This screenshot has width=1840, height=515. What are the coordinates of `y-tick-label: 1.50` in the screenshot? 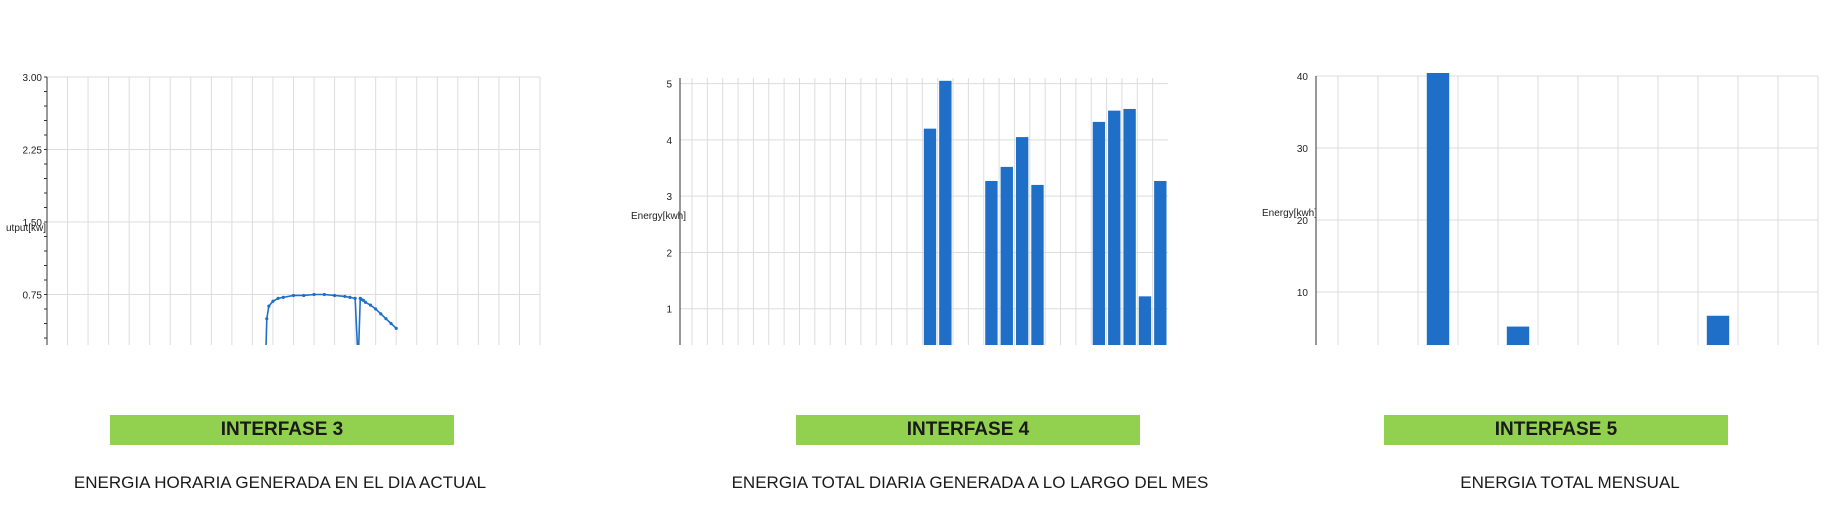 It's located at (33, 223).